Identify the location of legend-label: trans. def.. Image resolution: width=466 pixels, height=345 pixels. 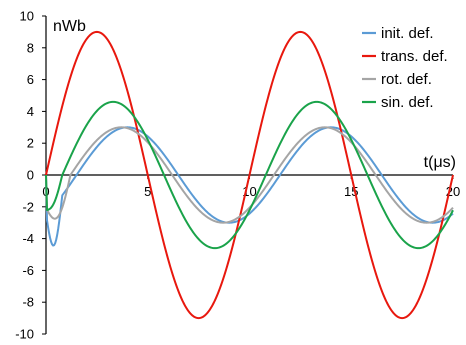
(414, 56).